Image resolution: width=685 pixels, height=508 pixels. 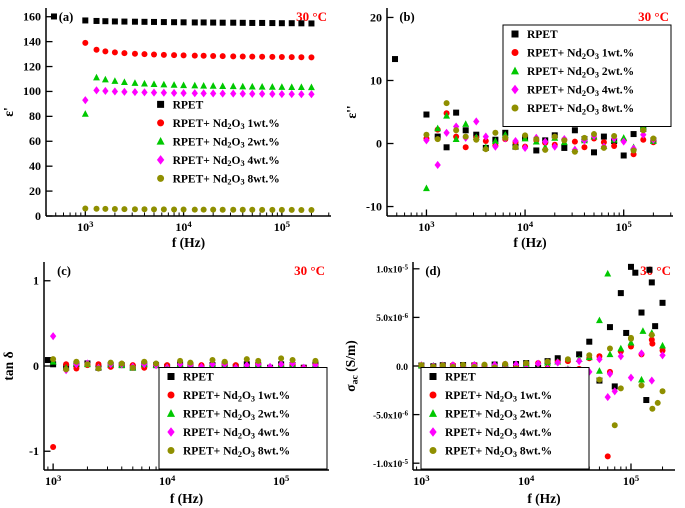 I want to click on series-nd2-points, so click(x=198, y=95).